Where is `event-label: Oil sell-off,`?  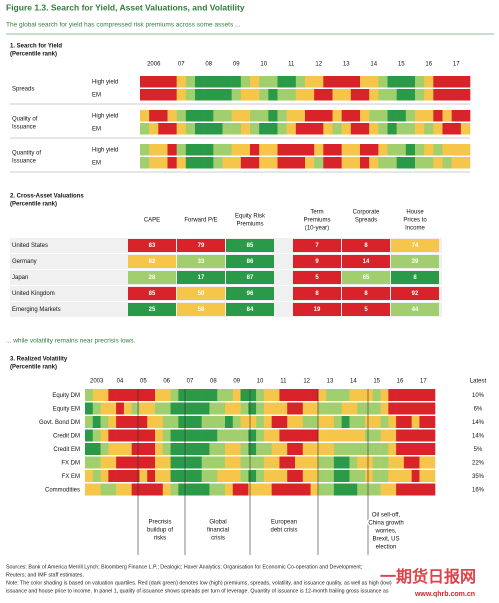 event-label: Oil sell-off, is located at coordinates (386, 516).